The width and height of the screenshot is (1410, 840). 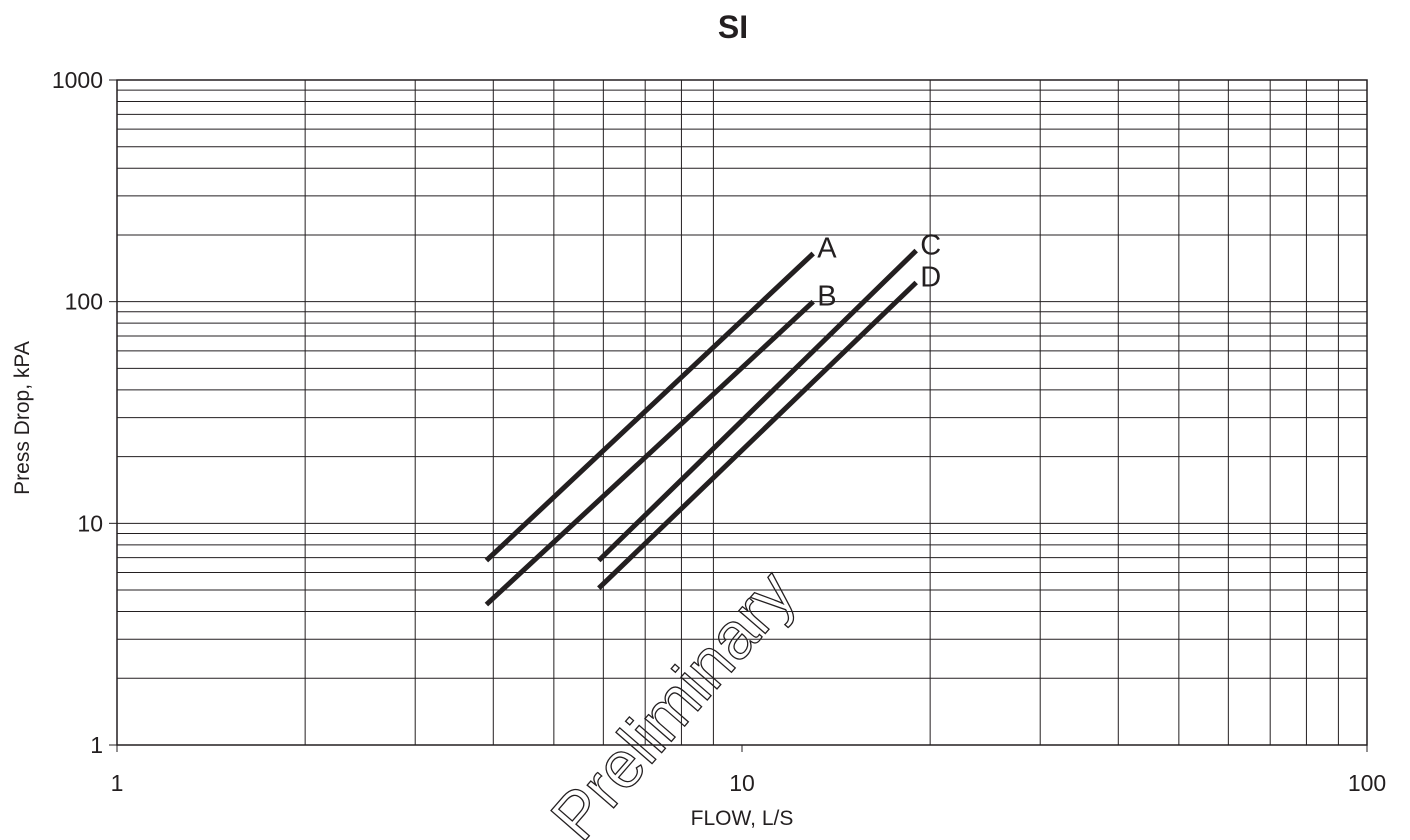 I want to click on series-label-c: C, so click(x=930, y=246).